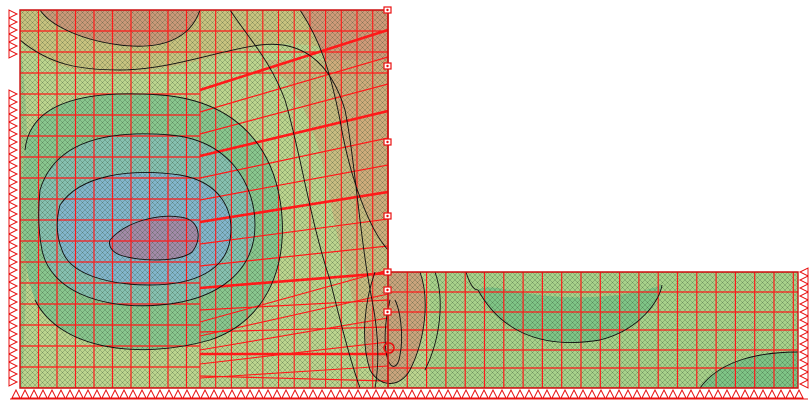 This screenshot has width=810, height=401. Describe the element at coordinates (389, 348) in the screenshot. I see `notch-node-icon` at that location.